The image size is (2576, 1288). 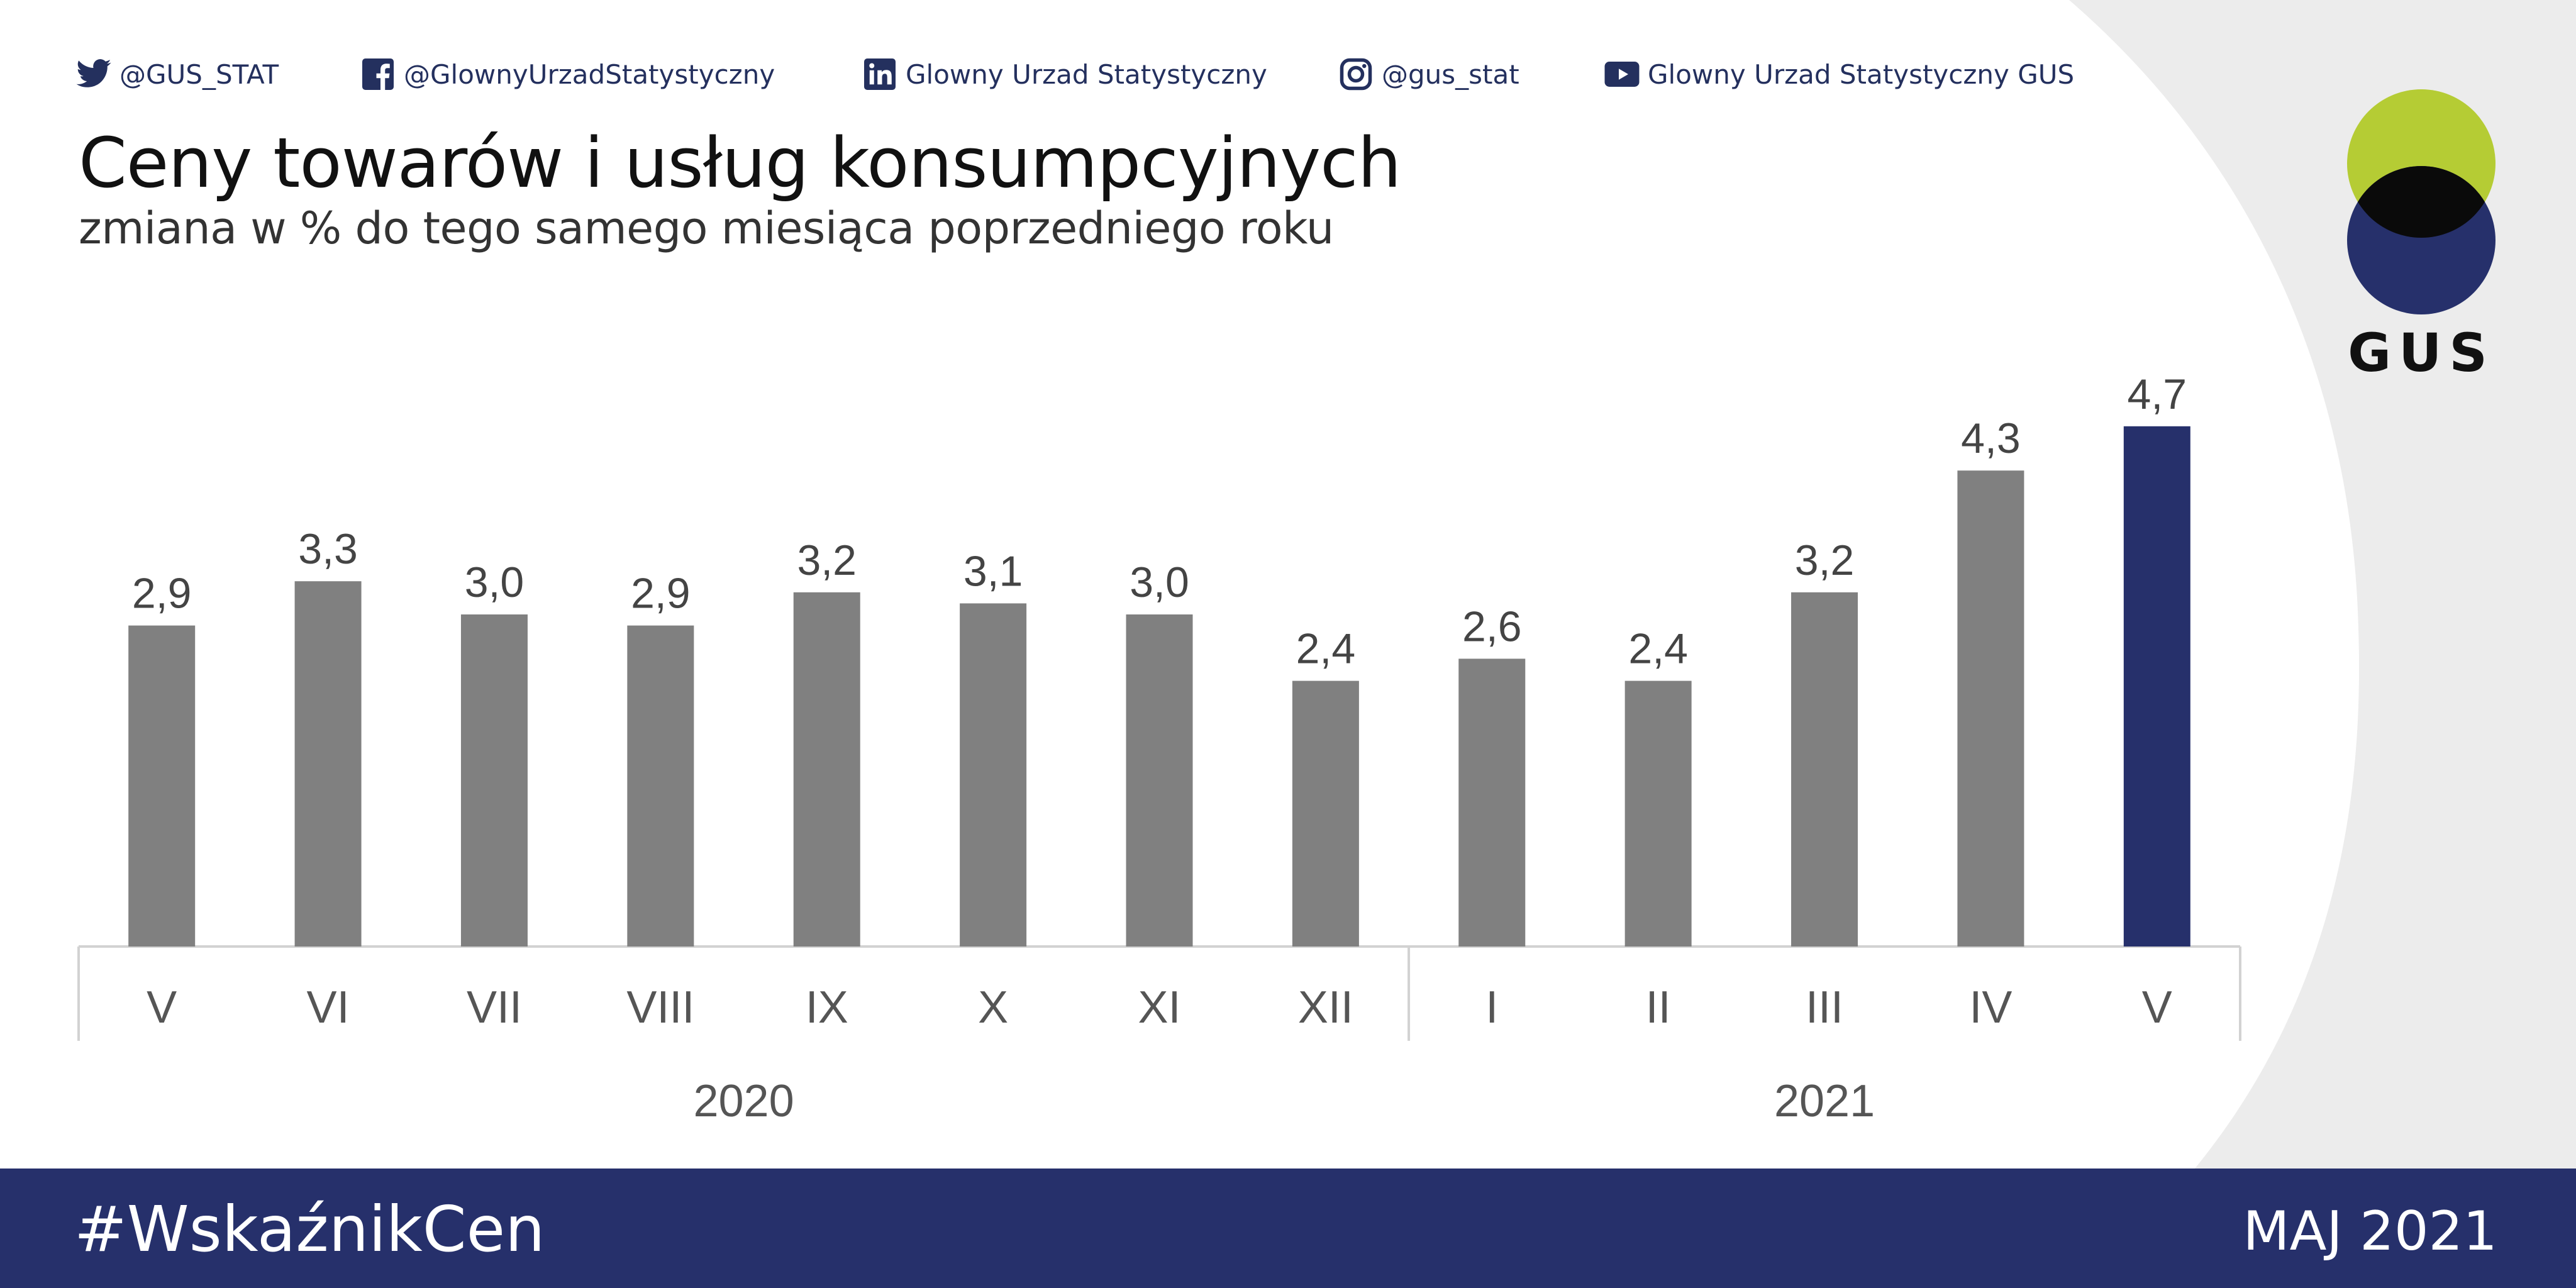 I want to click on category-label: III, so click(x=1824, y=1007).